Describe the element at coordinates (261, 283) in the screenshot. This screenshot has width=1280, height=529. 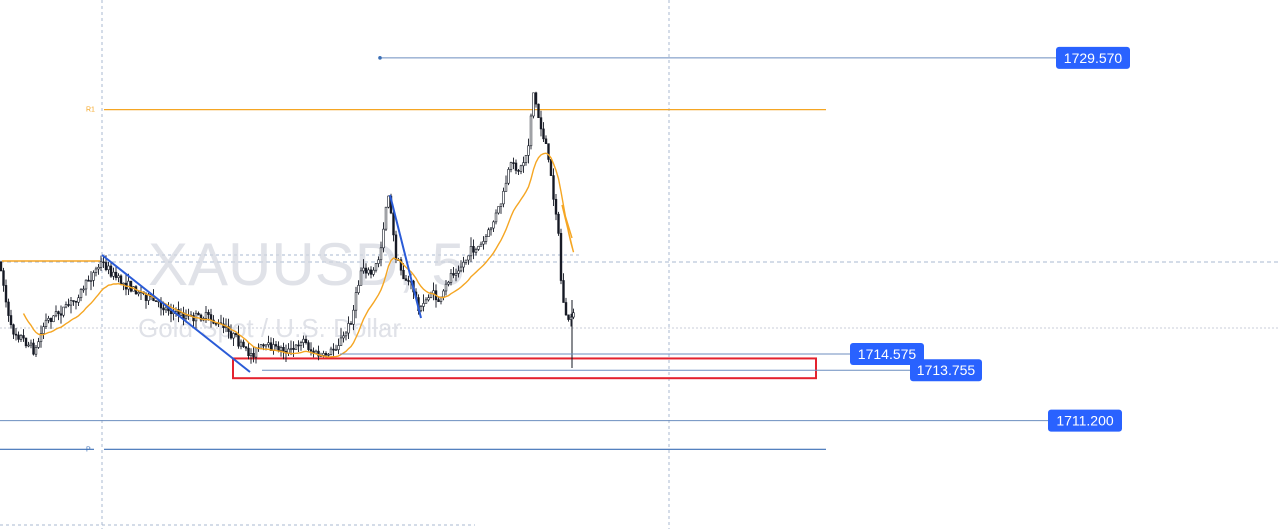
I see `trendlines` at that location.